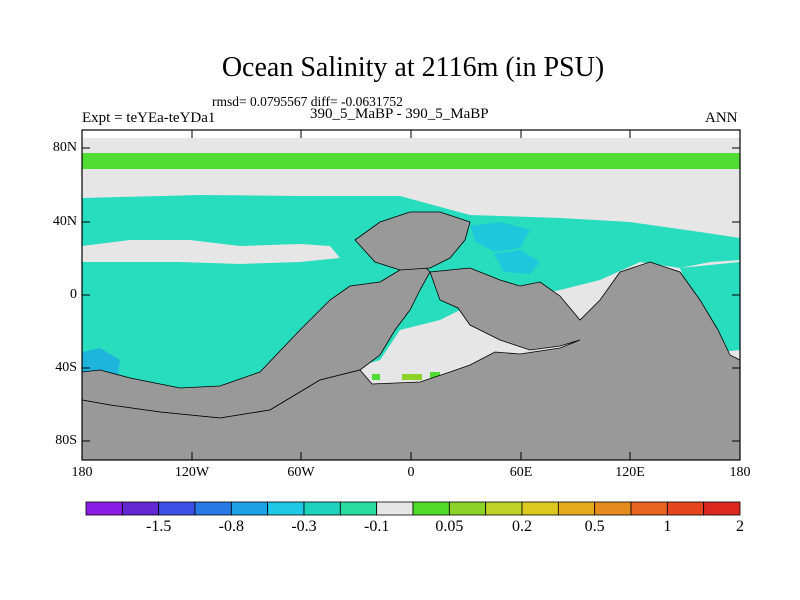 The width and height of the screenshot is (800, 600). What do you see at coordinates (231, 526) in the screenshot?
I see `colorbar-tick-label: -0.8` at bounding box center [231, 526].